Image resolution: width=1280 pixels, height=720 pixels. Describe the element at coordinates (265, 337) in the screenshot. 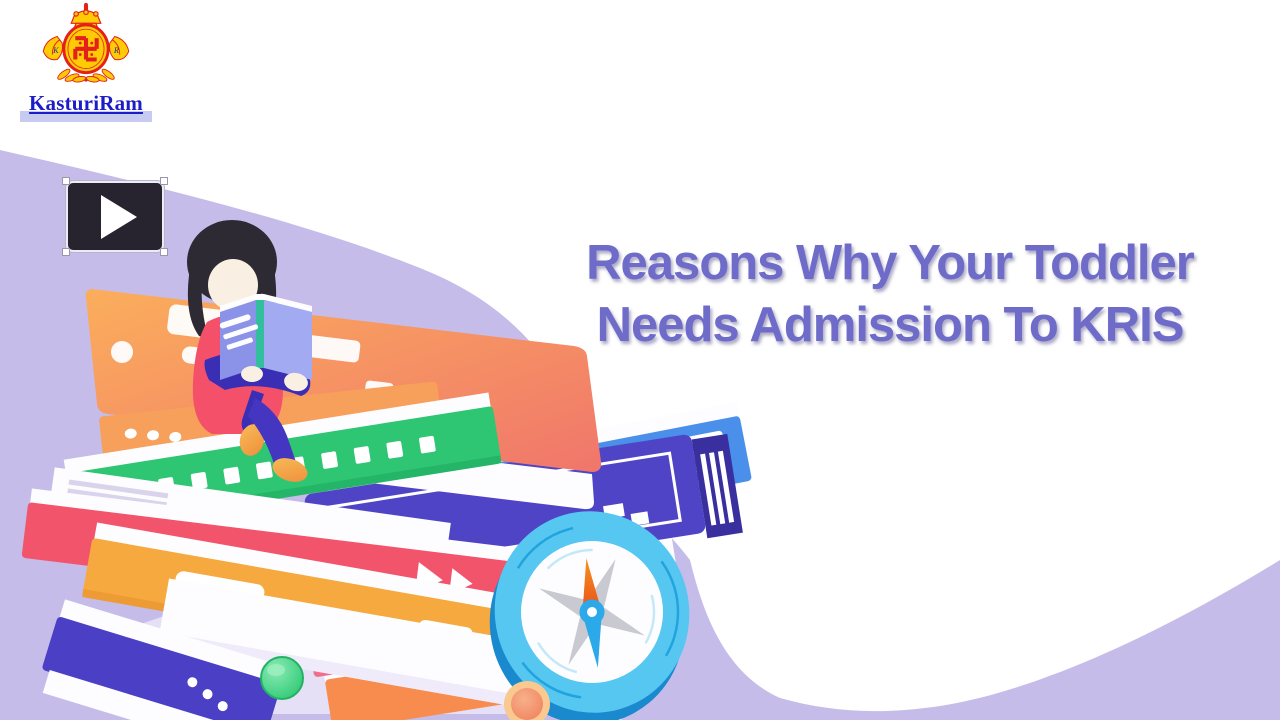

I see `open-book` at that location.